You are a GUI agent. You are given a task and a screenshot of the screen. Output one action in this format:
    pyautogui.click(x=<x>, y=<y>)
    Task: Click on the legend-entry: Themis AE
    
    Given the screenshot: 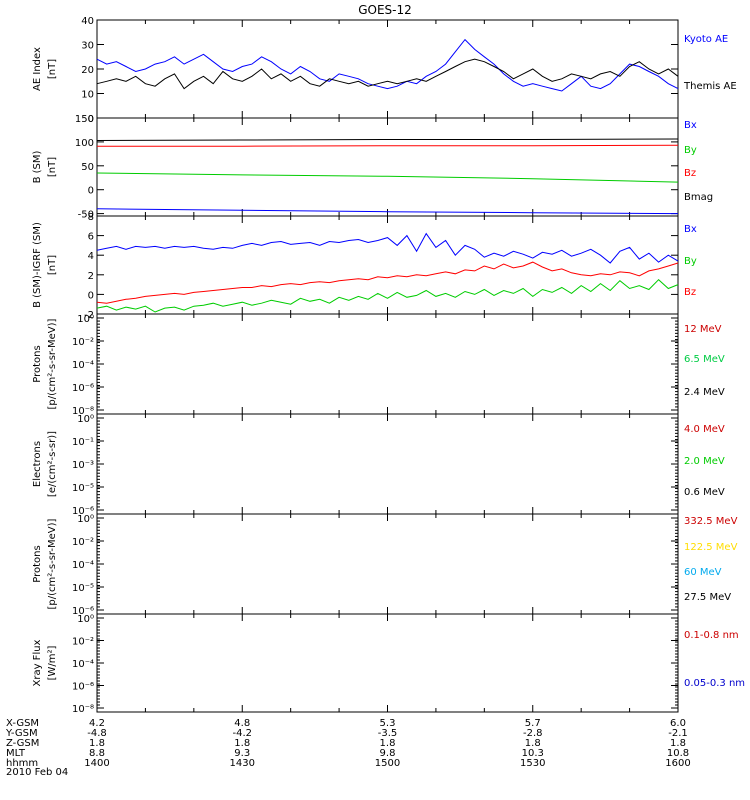 What is the action you would take?
    pyautogui.click(x=710, y=86)
    